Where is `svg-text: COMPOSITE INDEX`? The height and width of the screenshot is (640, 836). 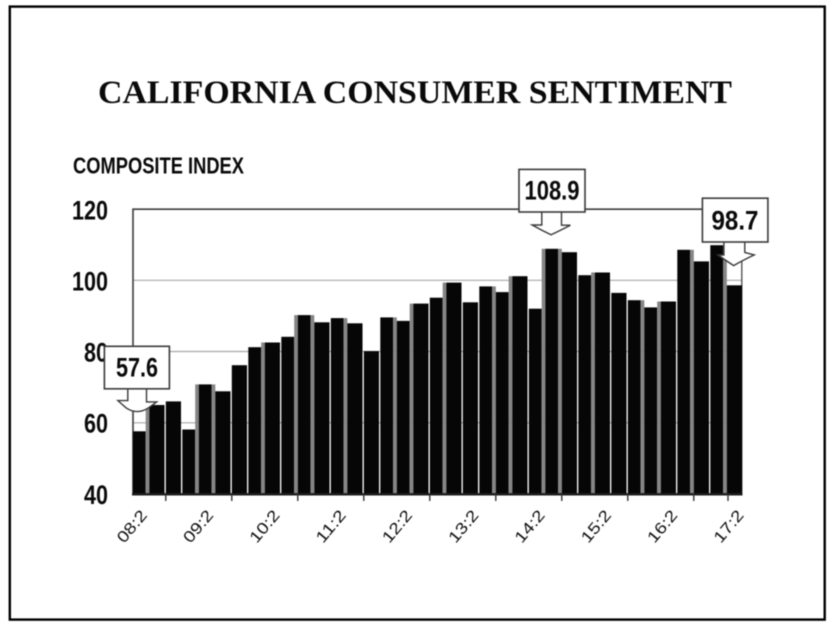
svg-text: COMPOSITE INDEX is located at coordinates (159, 165).